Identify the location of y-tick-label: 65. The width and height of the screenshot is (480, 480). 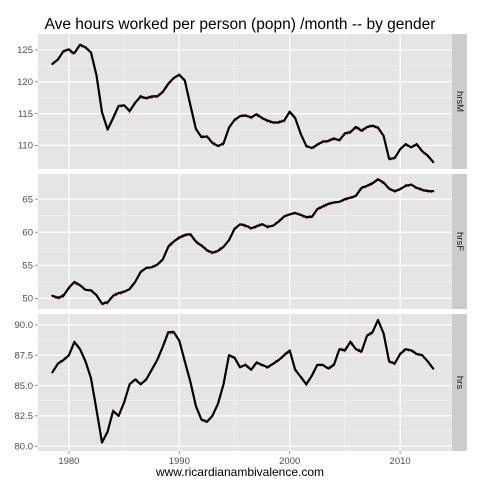
(27, 199).